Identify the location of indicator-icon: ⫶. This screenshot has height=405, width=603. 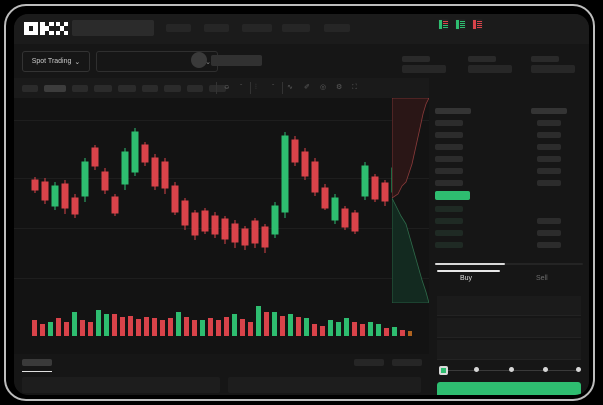
(256, 87).